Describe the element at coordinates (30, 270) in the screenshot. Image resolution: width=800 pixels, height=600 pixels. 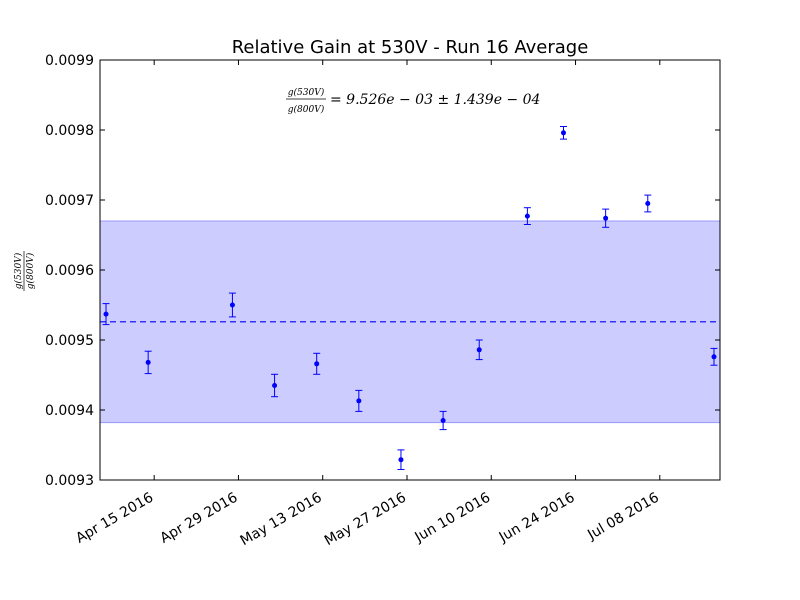
I see `y-axis-label-denominator: g(800V)` at that location.